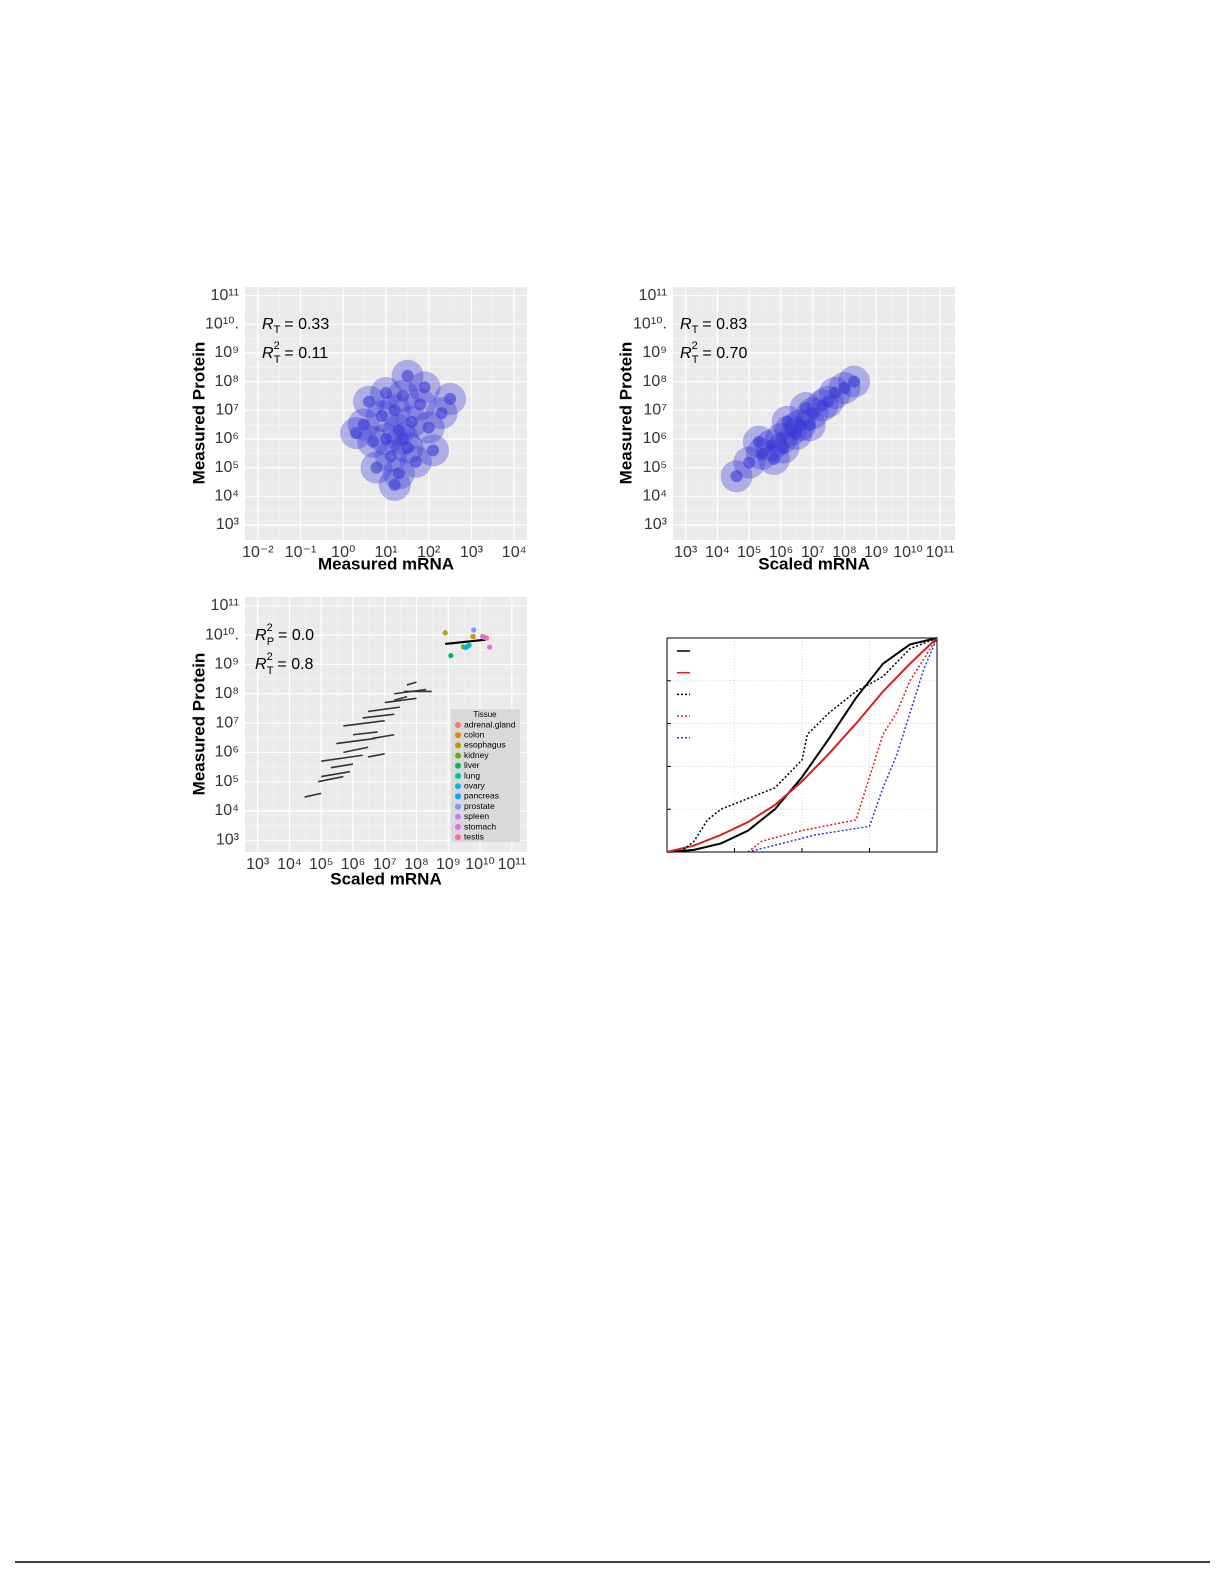 The image size is (1225, 1585). I want to click on legend-label: kidney, so click(476, 755).